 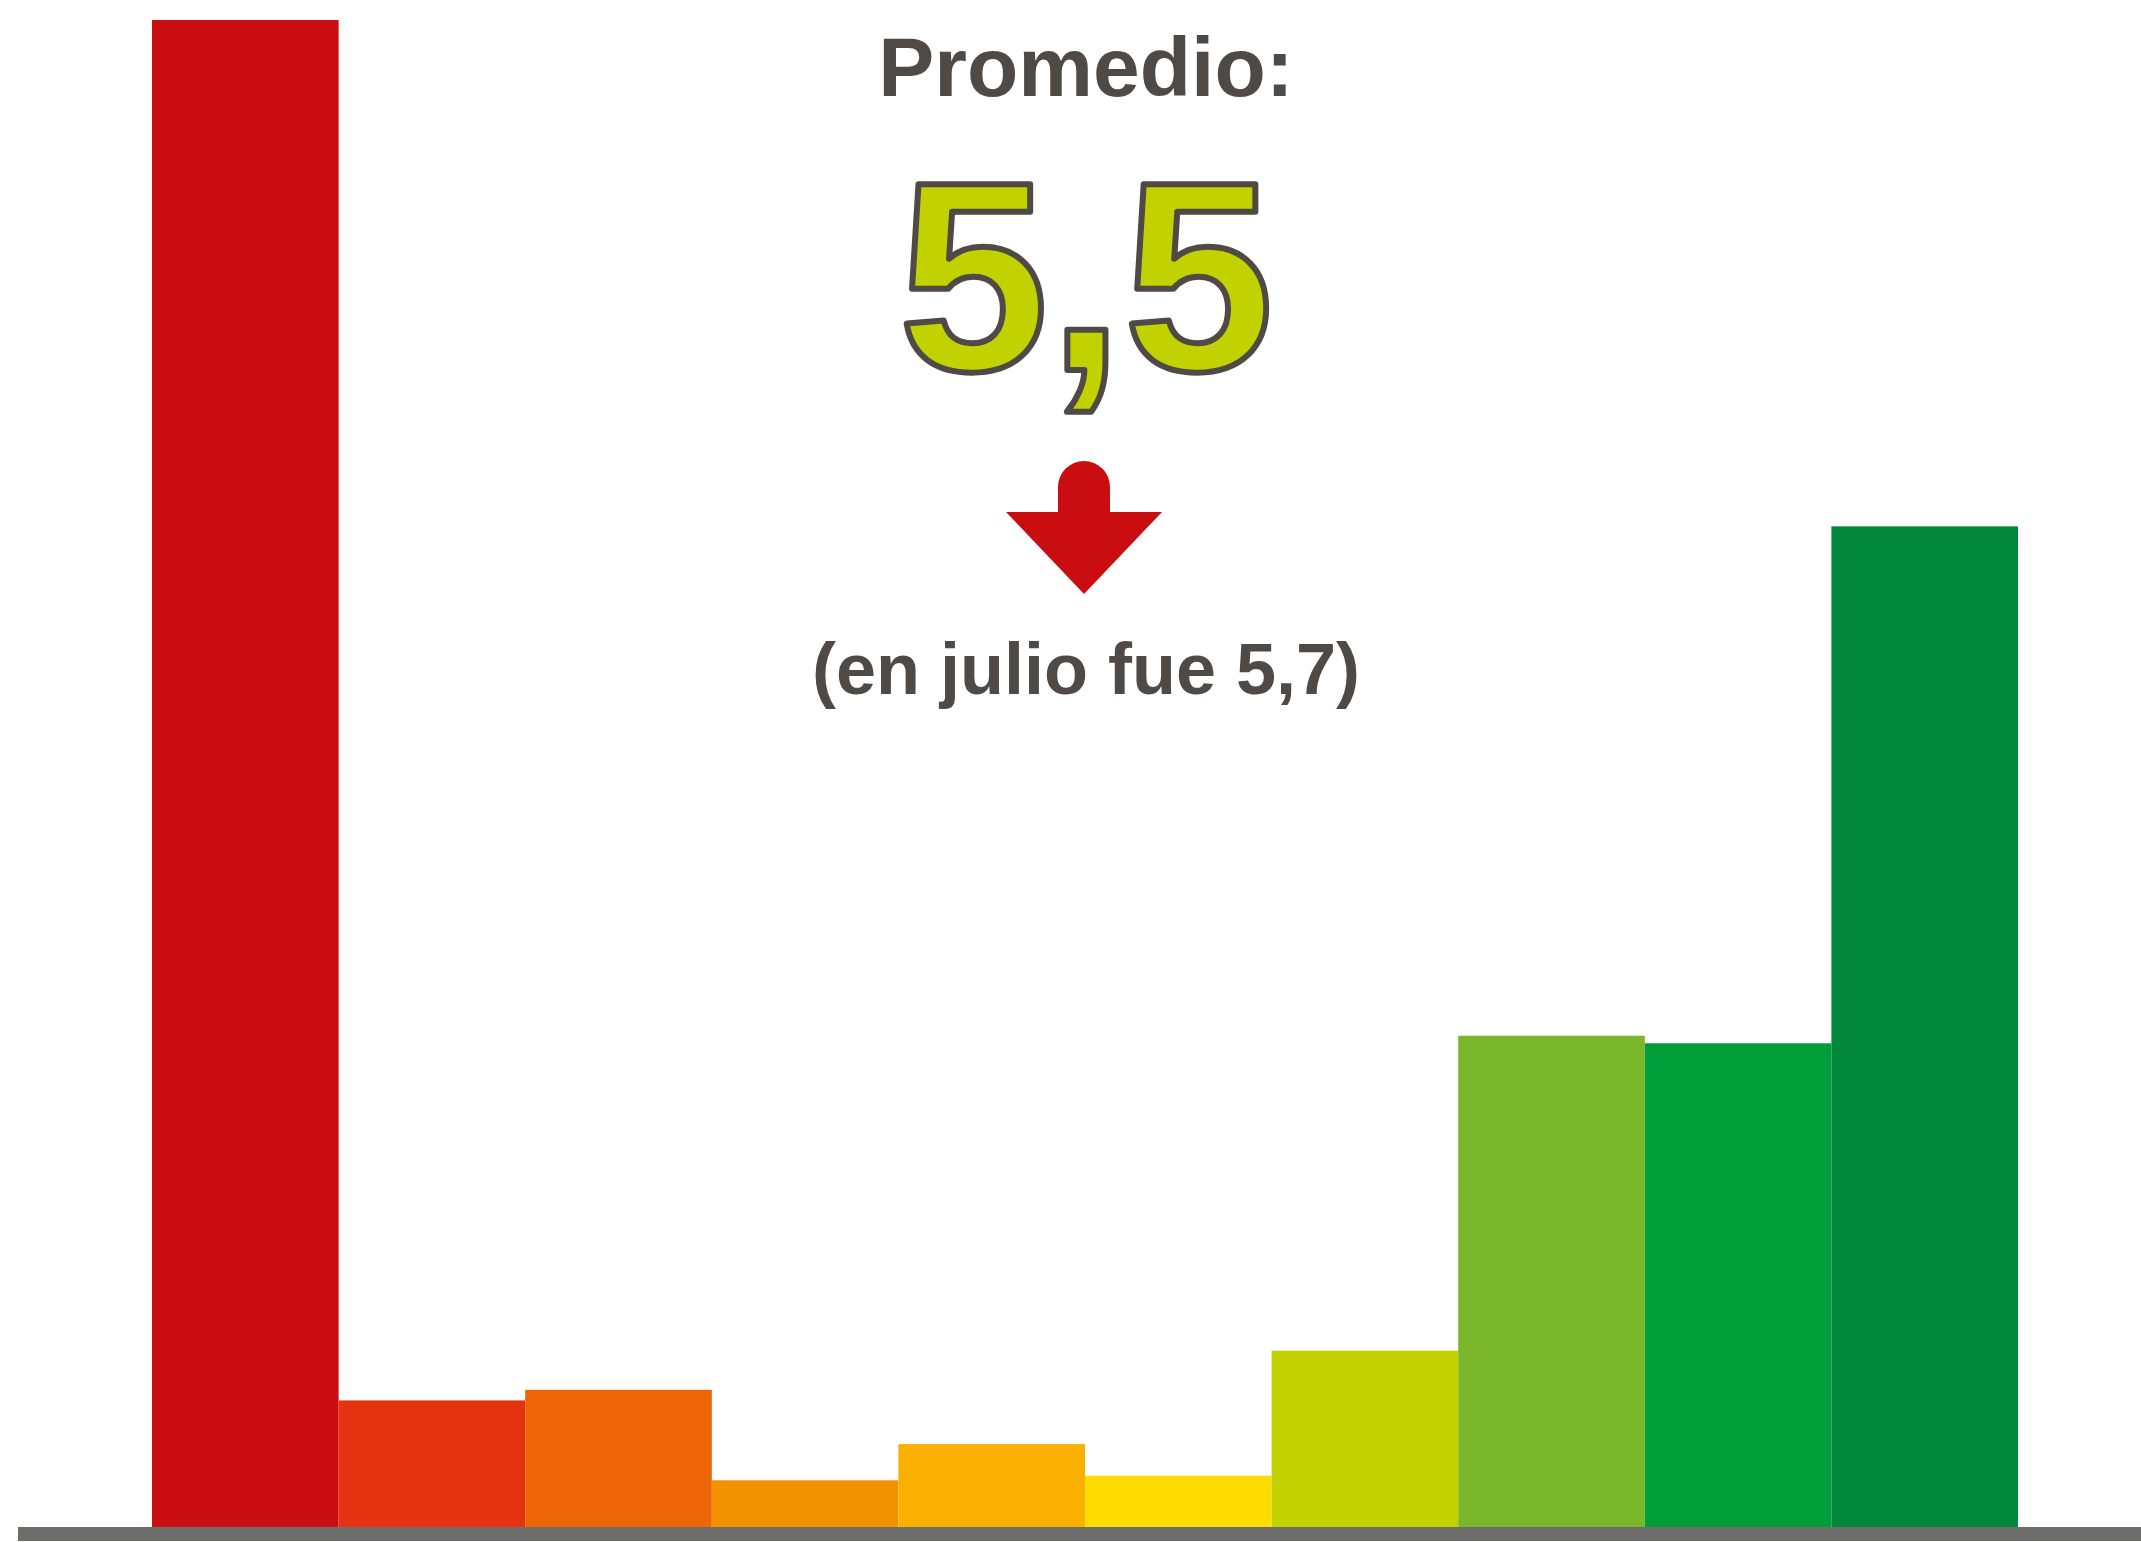 I want to click on chart-title: Promedio:, so click(x=1086, y=67).